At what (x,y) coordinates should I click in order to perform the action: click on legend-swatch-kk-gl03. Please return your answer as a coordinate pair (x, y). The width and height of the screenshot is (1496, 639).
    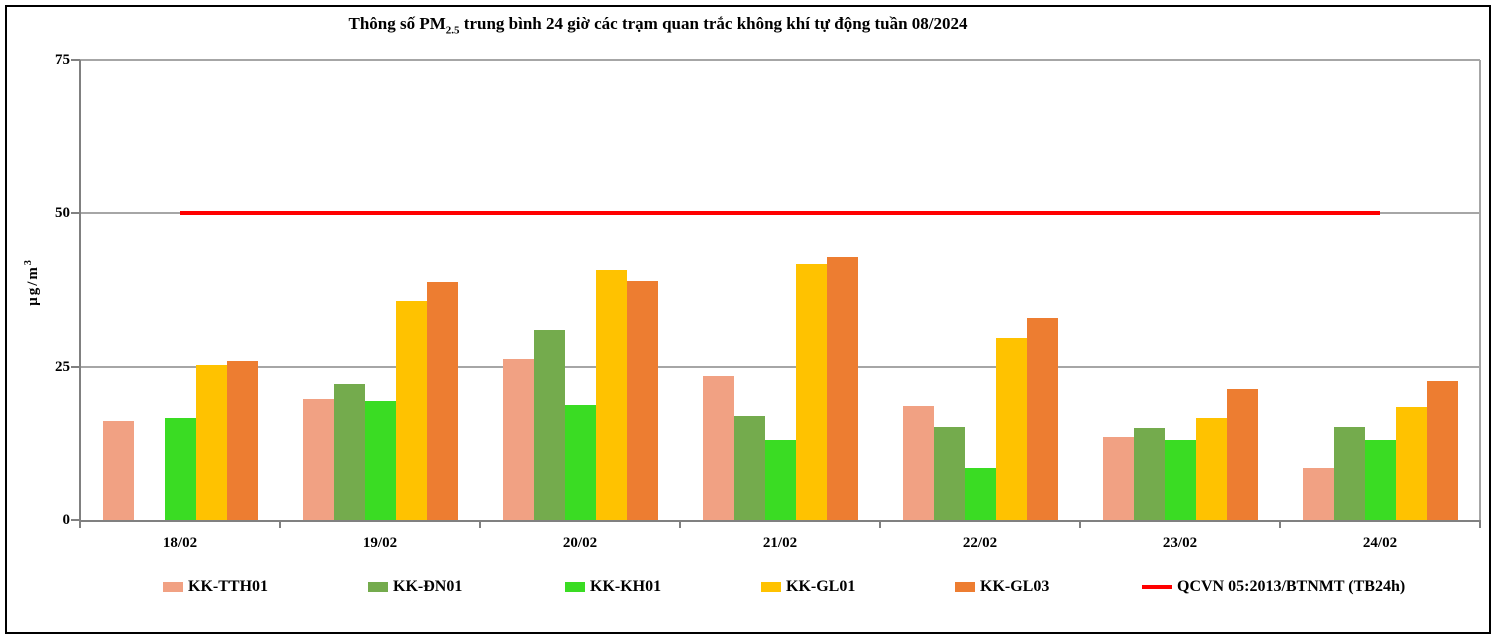
    Looking at the image, I should click on (965, 587).